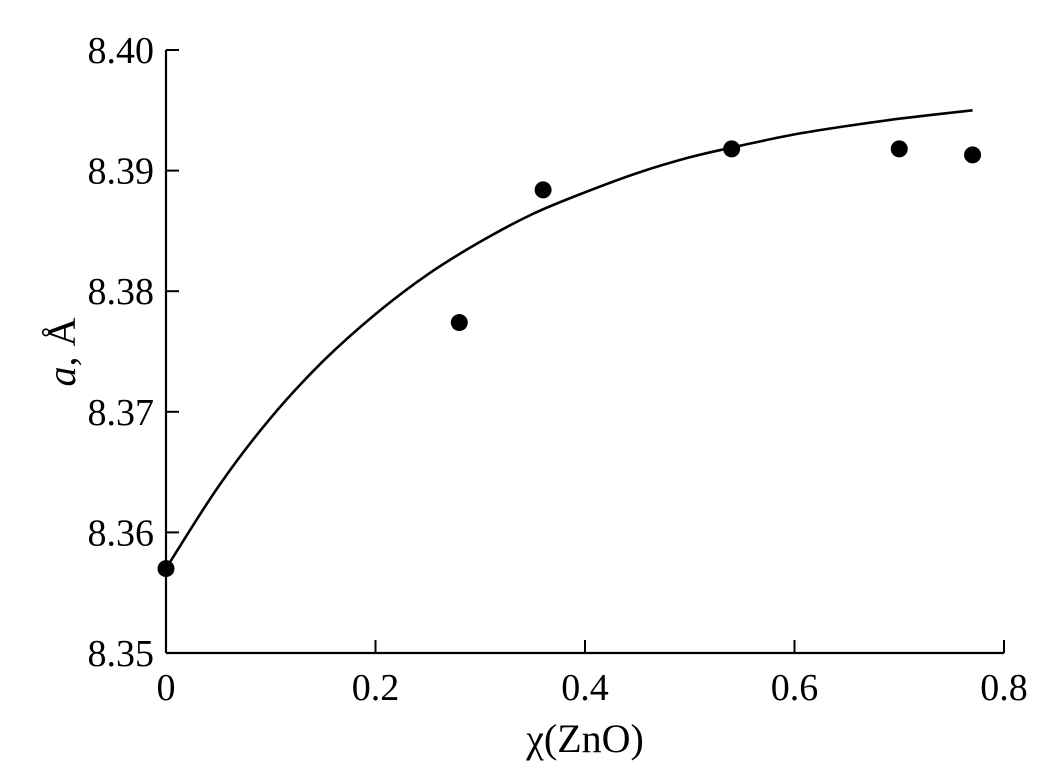 The image size is (1061, 775). What do you see at coordinates (584, 738) in the screenshot?
I see `x-axis-title: χ(ZnO)` at bounding box center [584, 738].